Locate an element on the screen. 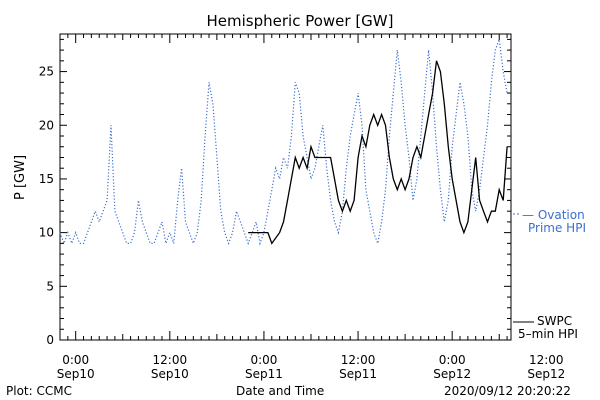 Image resolution: width=600 pixels, height=400 pixels. y-tick-label: 15 is located at coordinates (46, 179).